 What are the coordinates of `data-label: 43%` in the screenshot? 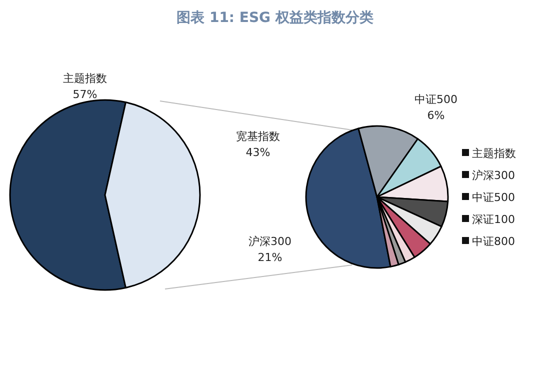 It's located at (258, 152).